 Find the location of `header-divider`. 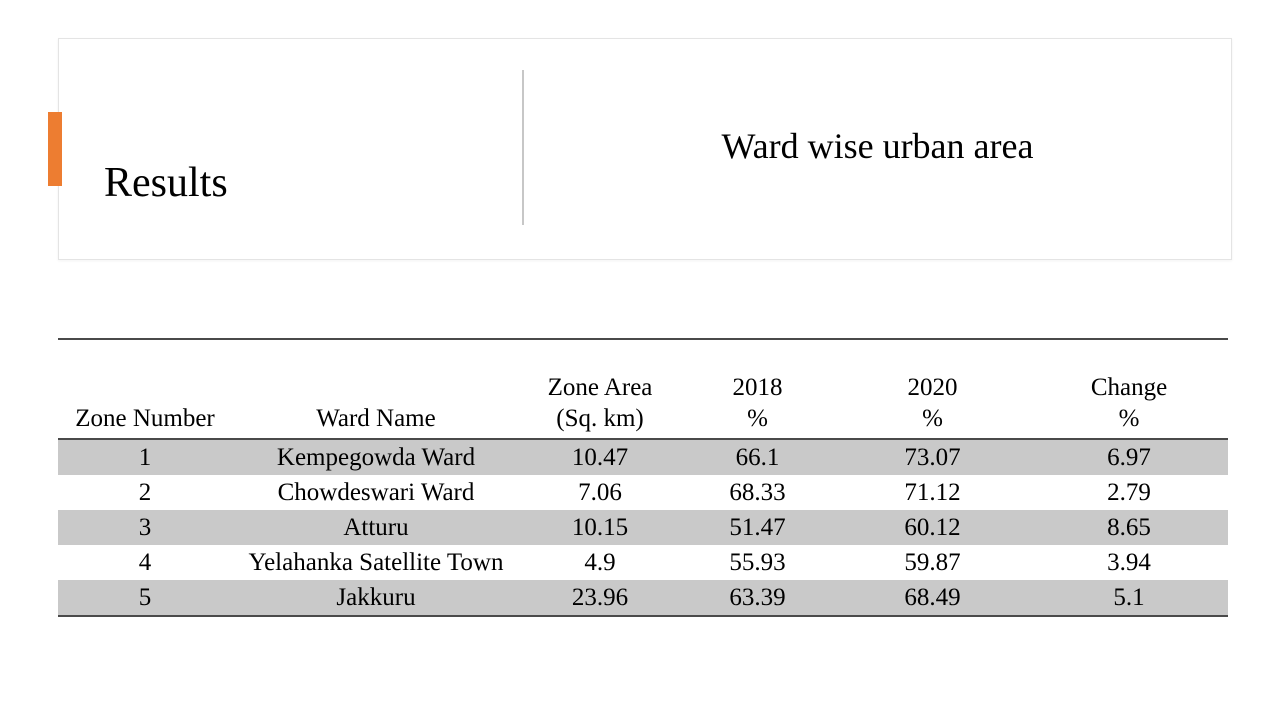

header-divider is located at coordinates (523, 147).